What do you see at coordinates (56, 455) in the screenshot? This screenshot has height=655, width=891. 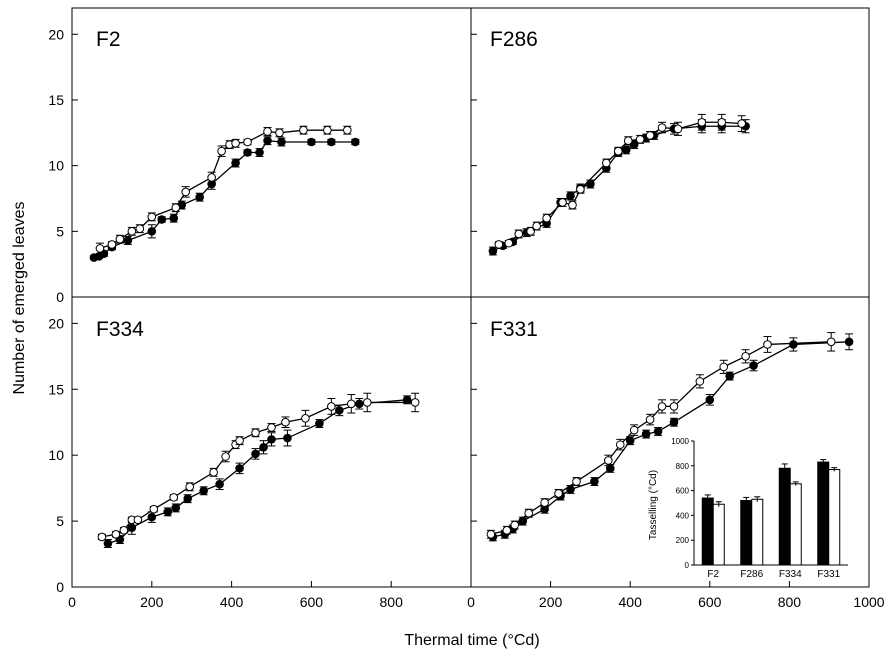 I see `y-tick-label: 10` at bounding box center [56, 455].